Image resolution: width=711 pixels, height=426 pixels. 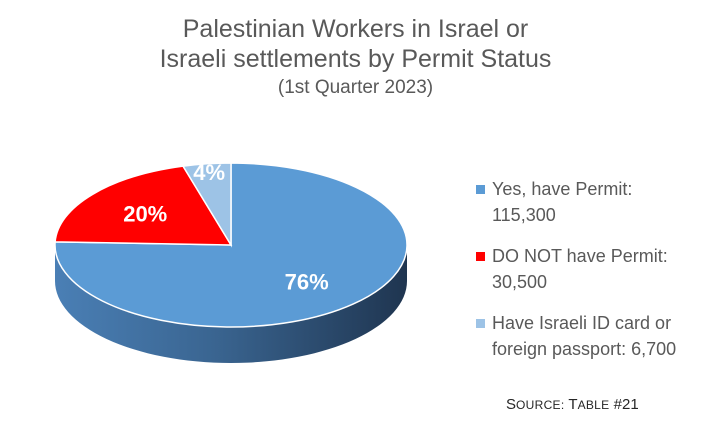 What do you see at coordinates (511, 404) in the screenshot?
I see `source-prefix-initial: S` at bounding box center [511, 404].